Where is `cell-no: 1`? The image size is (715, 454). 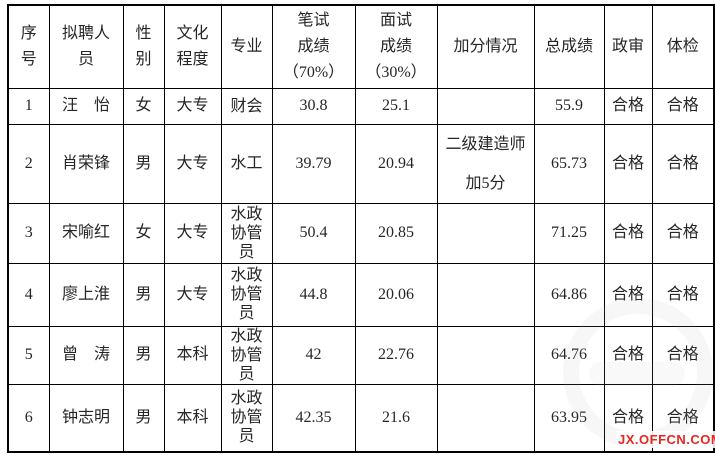
cell-no: 1 is located at coordinates (28, 106).